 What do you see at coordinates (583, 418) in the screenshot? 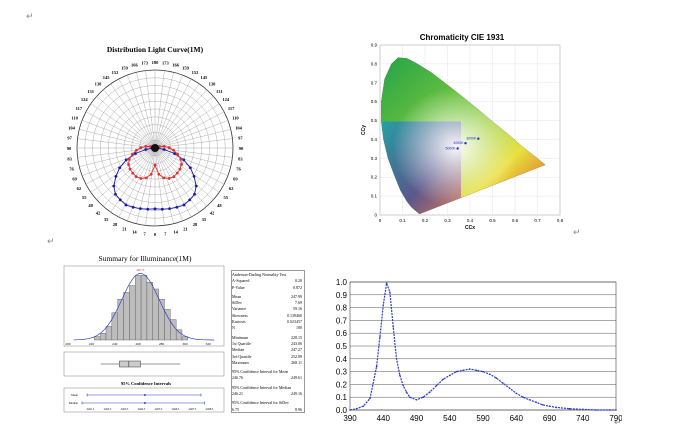
I see `spectrum-x-tick: 740` at bounding box center [583, 418].